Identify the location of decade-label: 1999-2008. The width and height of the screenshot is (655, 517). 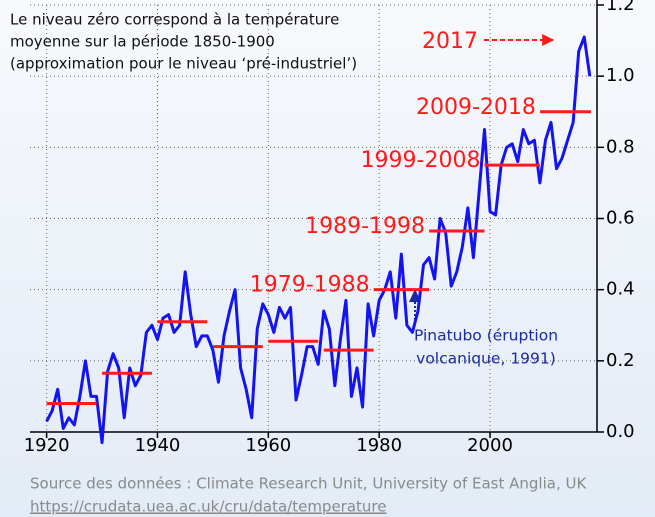
(421, 160).